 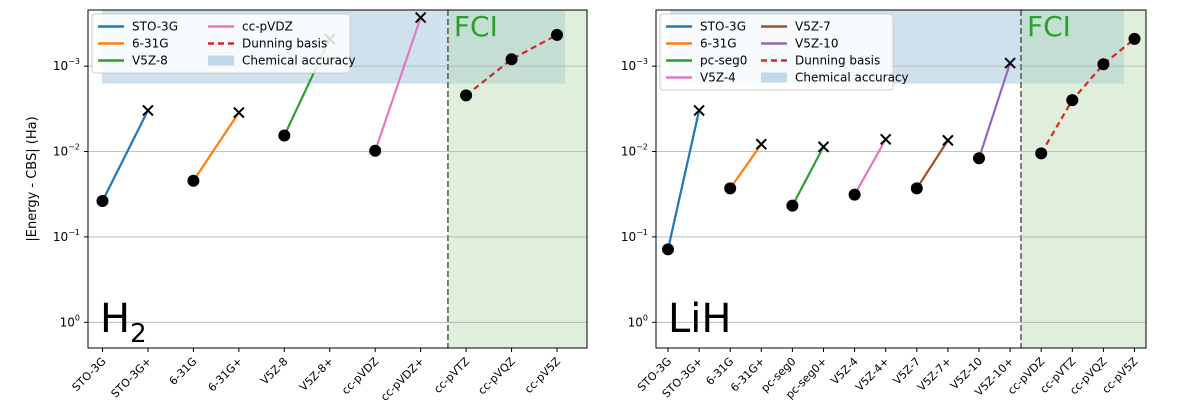 I want to click on x-tick-label: V5Z-8, so click(x=274, y=371).